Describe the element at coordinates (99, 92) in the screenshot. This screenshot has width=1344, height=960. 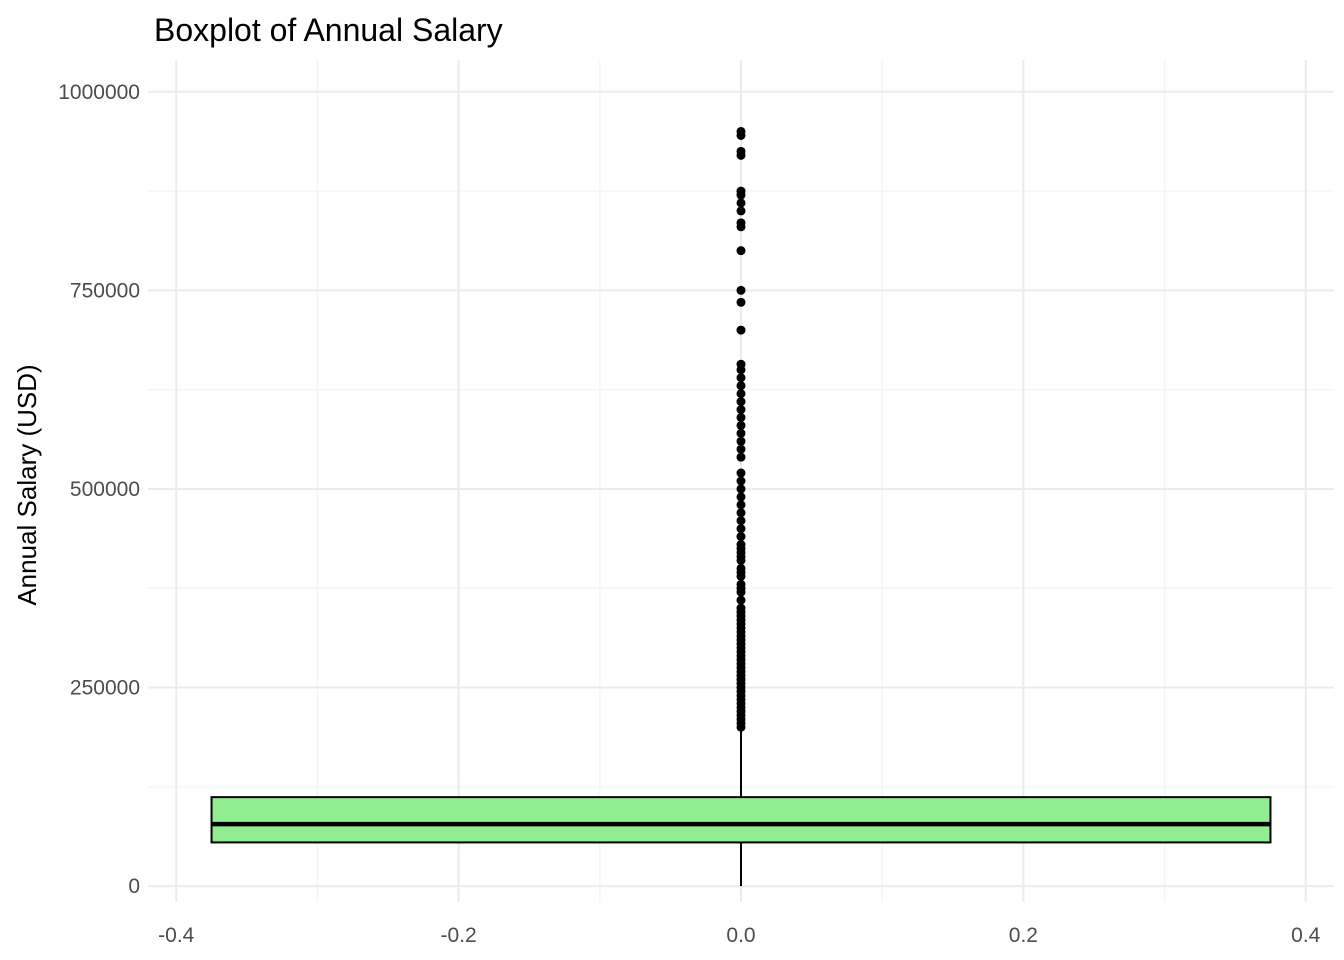
I see `y-tick-label: 1000000` at that location.